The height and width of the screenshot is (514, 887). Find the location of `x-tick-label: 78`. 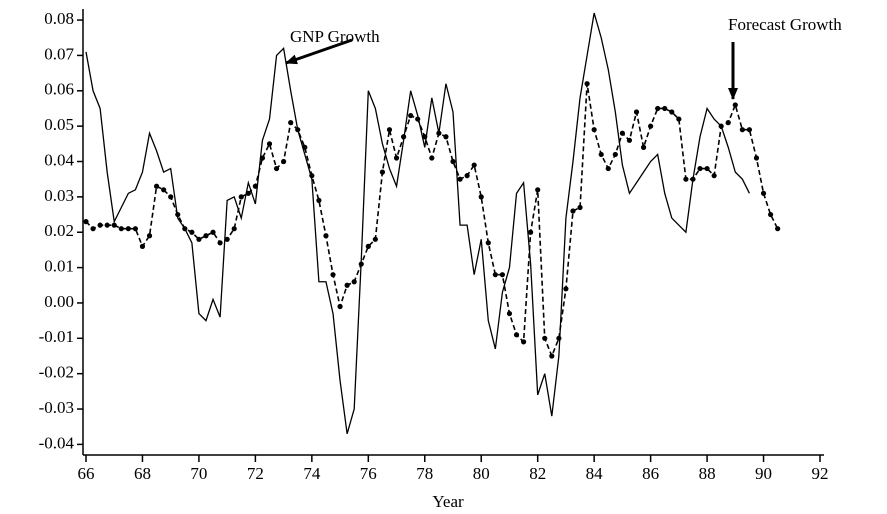

x-tick-label: 78 is located at coordinates (424, 473).